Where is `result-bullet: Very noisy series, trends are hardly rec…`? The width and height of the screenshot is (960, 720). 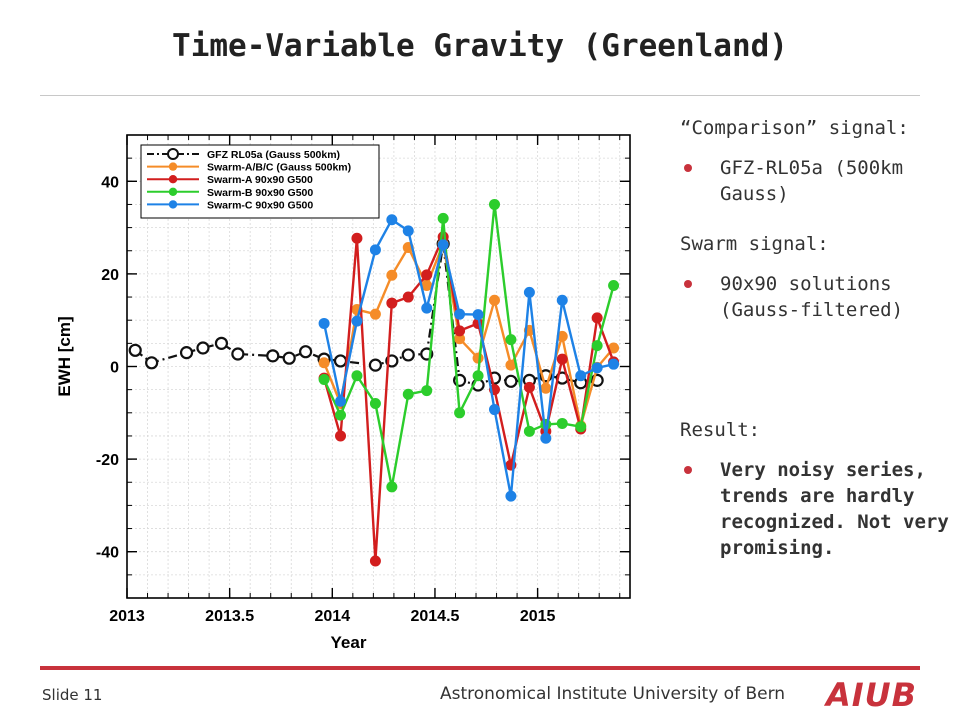 result-bullet: Very noisy series, trends are hardly rec… is located at coordinates (815, 509).